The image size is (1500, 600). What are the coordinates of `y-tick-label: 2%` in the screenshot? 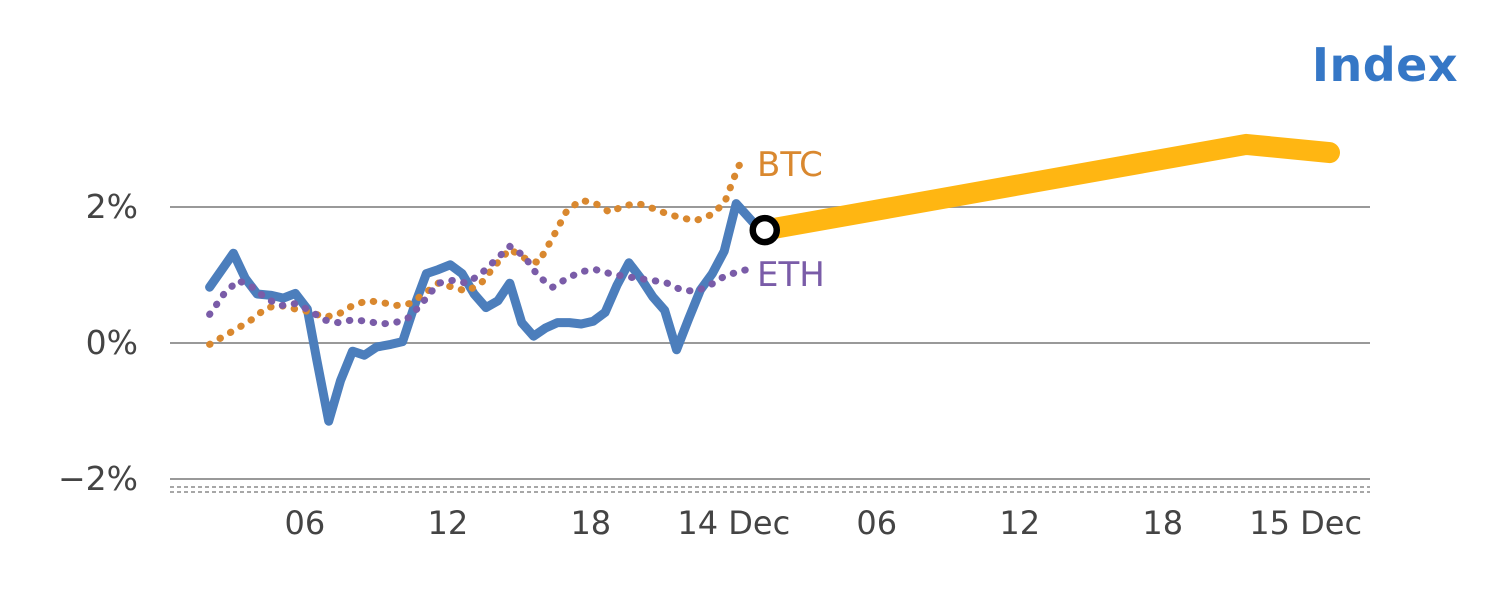 It's located at (112, 206).